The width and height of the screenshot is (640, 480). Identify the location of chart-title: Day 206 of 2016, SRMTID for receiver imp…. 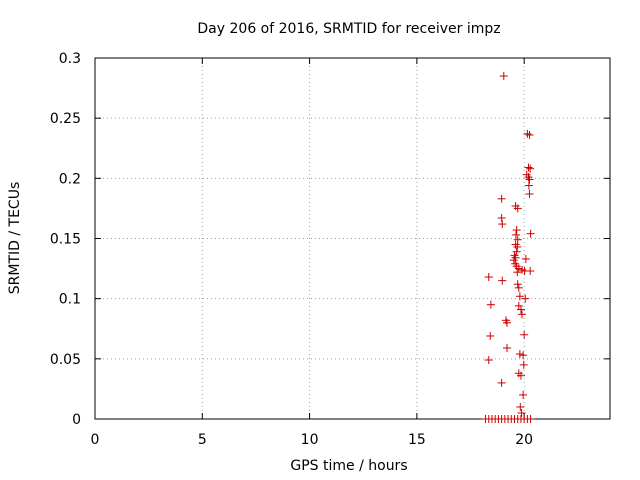
(348, 29).